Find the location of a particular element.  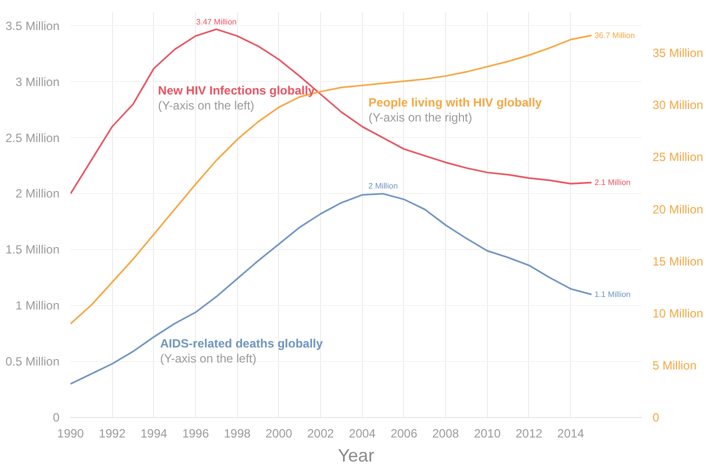

x-tick-label: 2002 is located at coordinates (320, 433).